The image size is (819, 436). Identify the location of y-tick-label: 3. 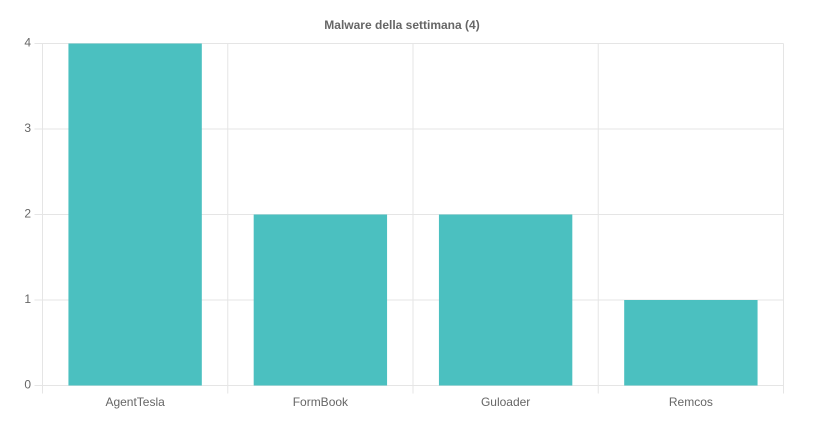
(27, 128).